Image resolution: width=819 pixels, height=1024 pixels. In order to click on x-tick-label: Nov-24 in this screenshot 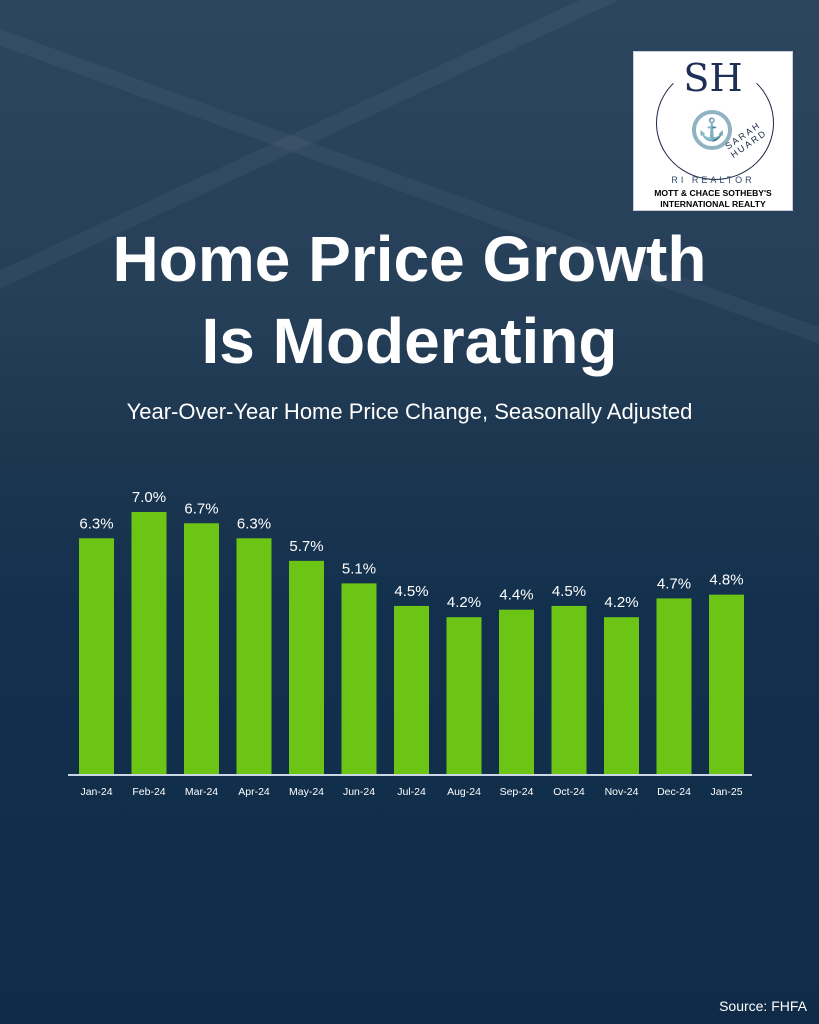, I will do `click(622, 792)`.